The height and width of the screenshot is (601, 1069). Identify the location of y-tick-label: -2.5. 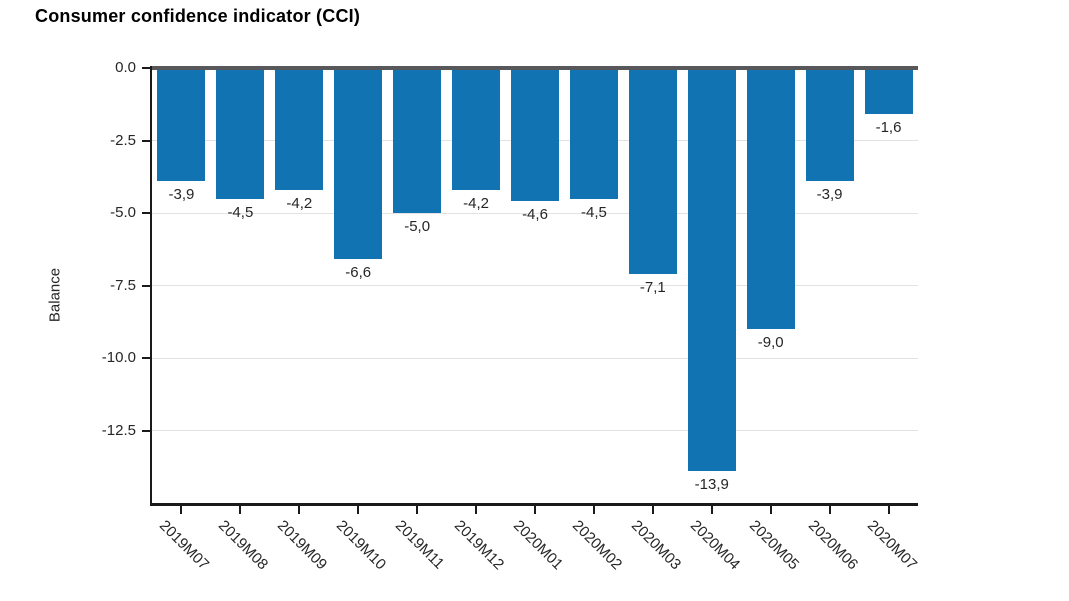
(123, 140).